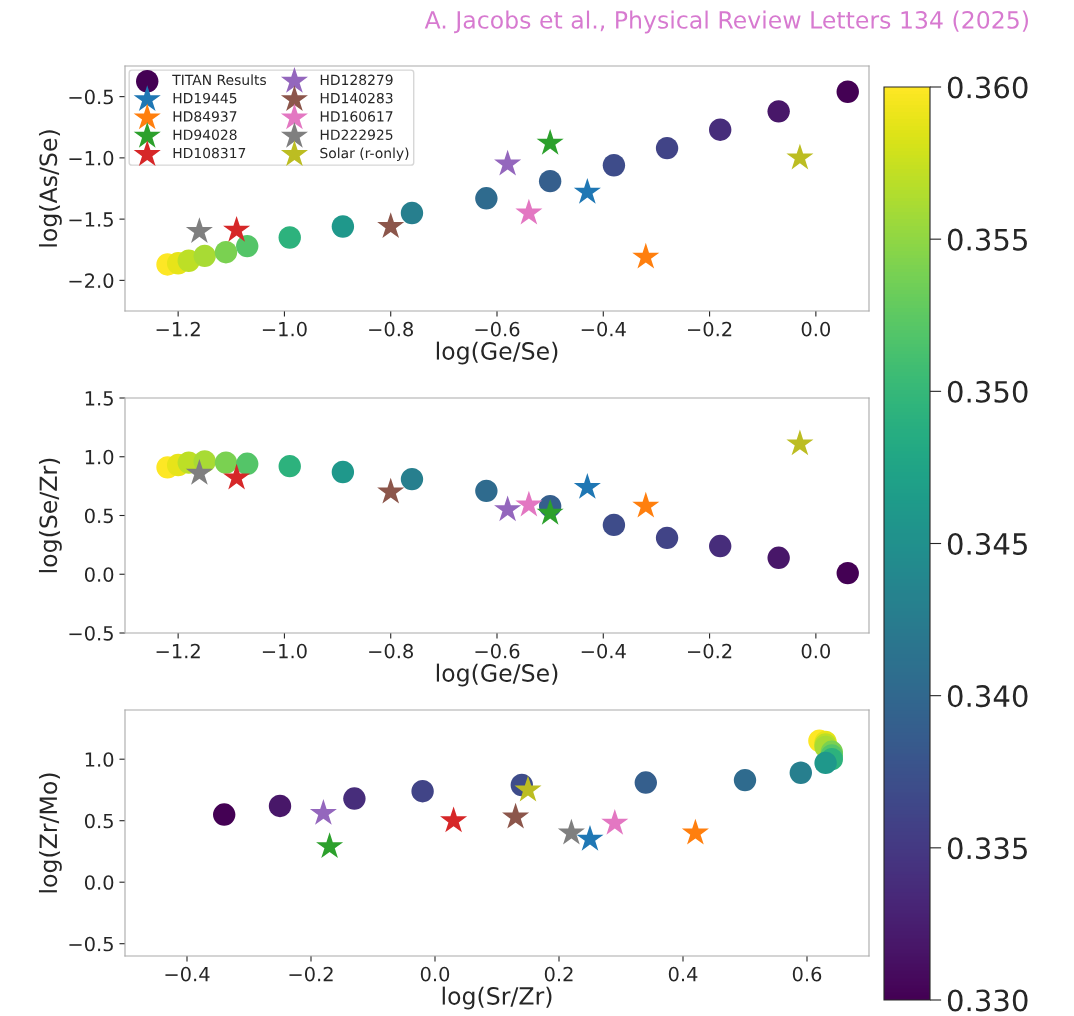  I want to click on legend-label: TITAN Results, so click(219, 80).